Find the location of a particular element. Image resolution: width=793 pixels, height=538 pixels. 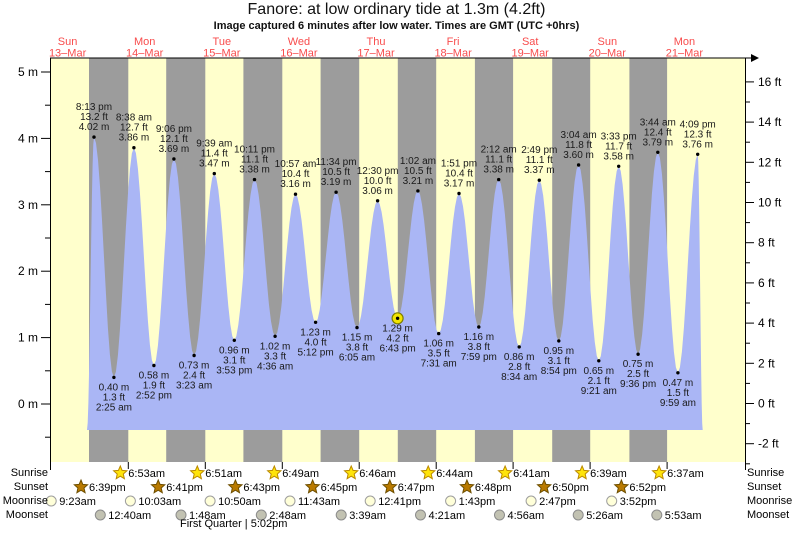

low-tide-label: 6:05 am is located at coordinates (357, 358).